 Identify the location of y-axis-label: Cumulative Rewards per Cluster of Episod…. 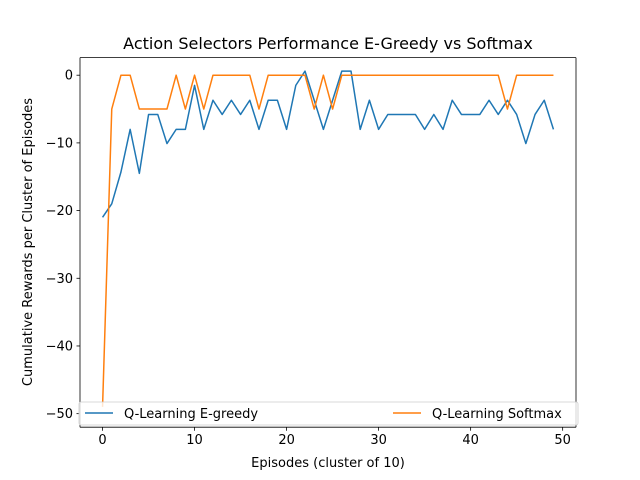
(28, 242).